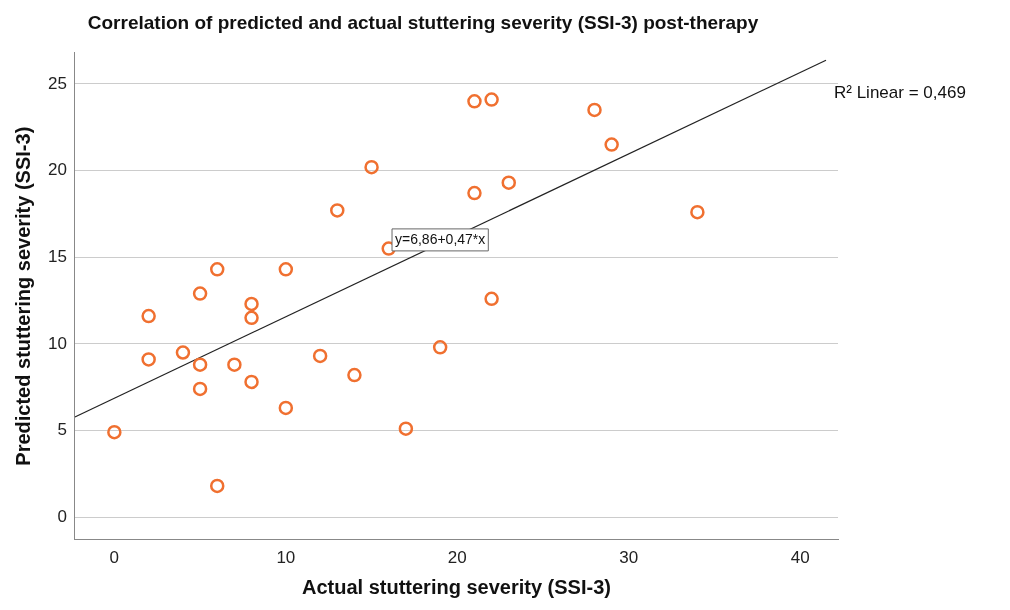 The width and height of the screenshot is (1010, 610). I want to click on y-tick-label: 5, so click(62, 430).